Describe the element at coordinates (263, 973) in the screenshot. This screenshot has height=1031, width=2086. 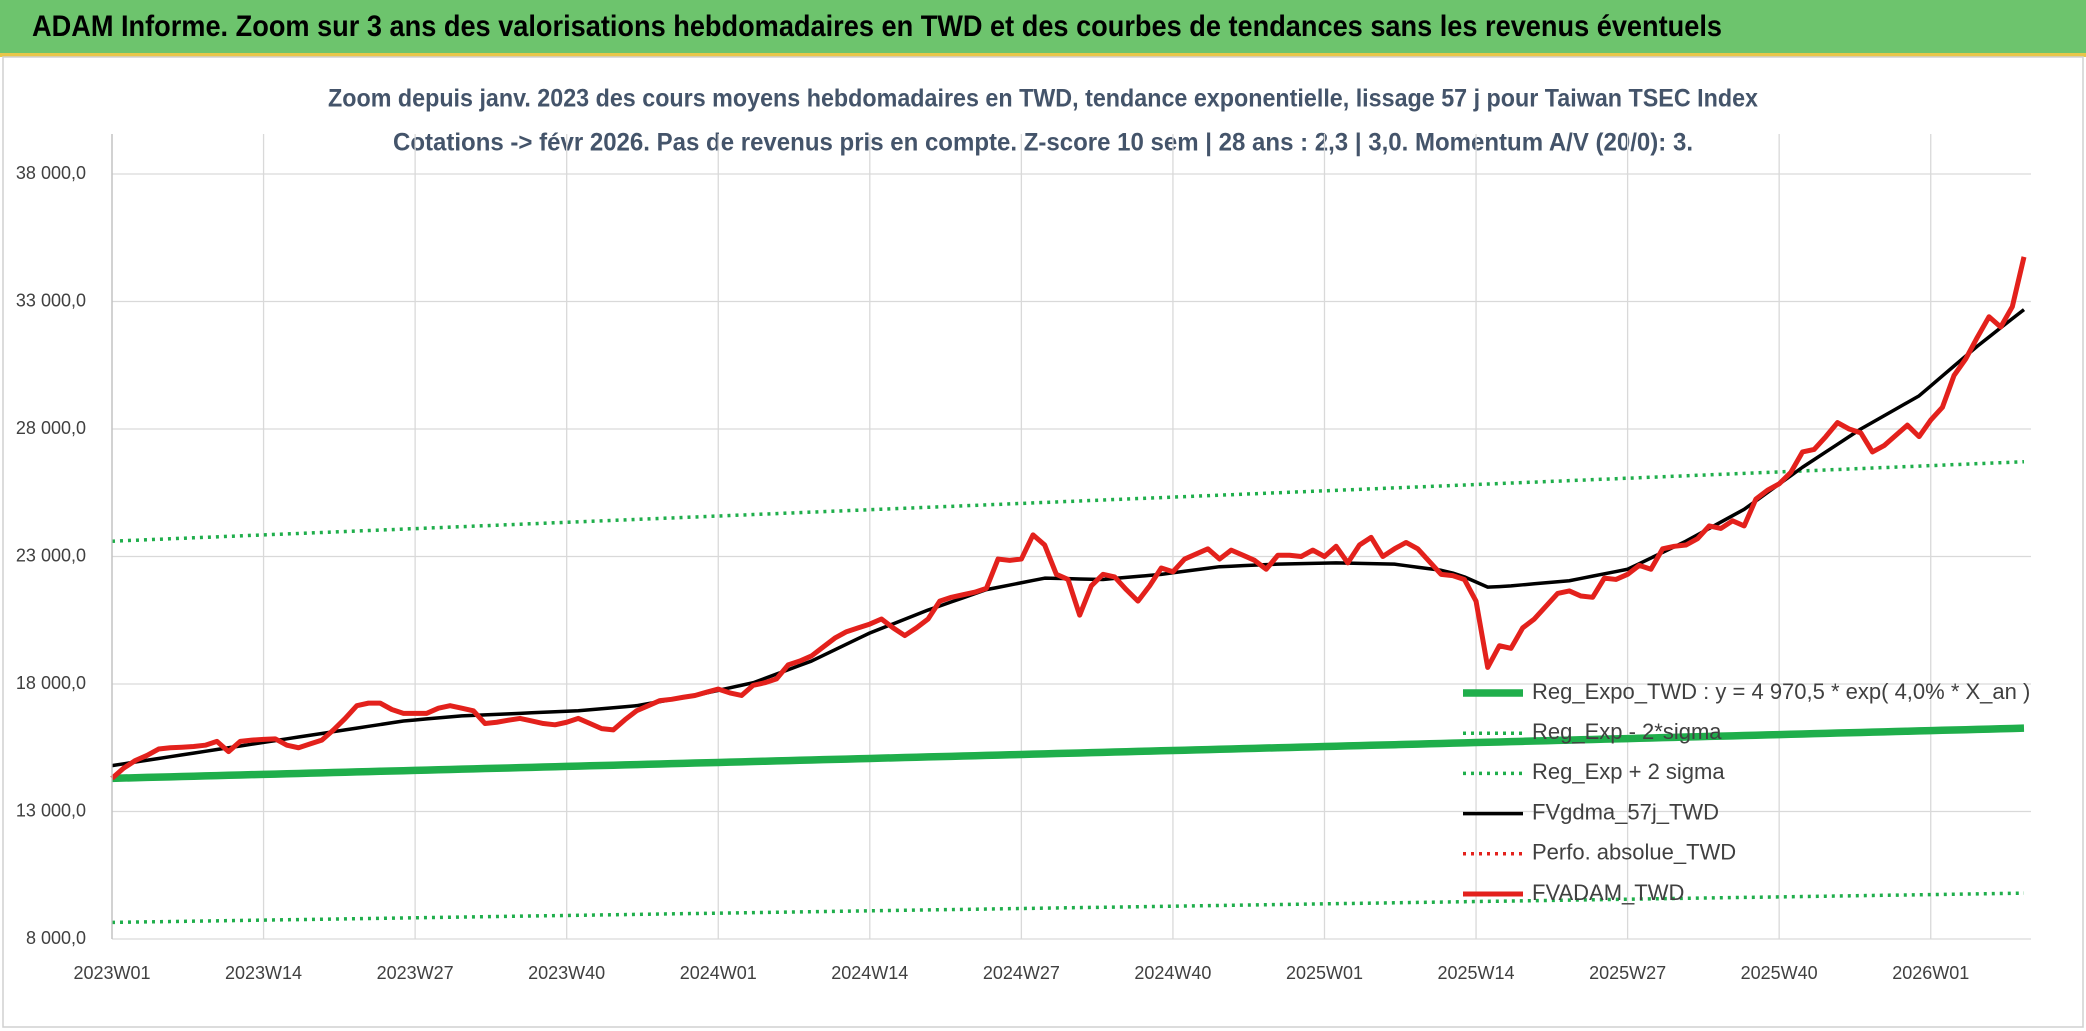
I see `x-tick-label: 2023W14` at that location.